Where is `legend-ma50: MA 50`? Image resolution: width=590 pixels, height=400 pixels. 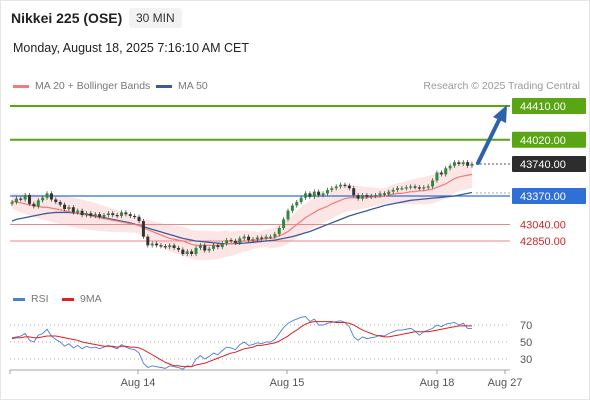 legend-ma50: MA 50 is located at coordinates (182, 86).